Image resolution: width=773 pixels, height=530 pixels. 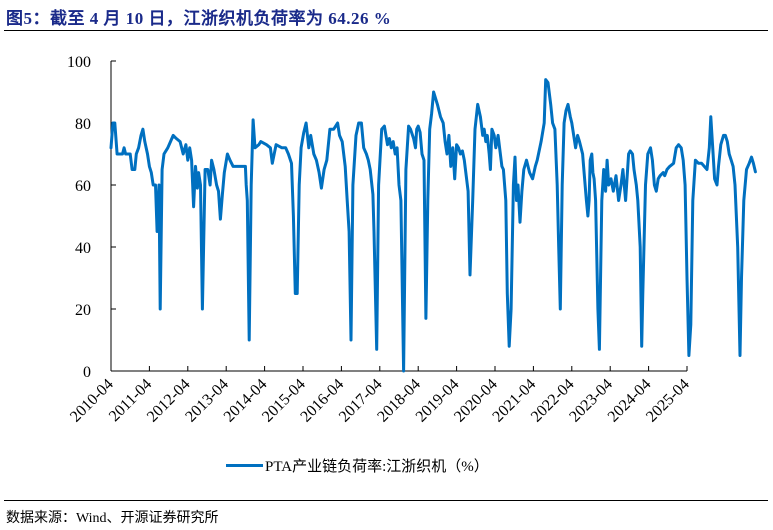 I want to click on x-tick-label: 2010-04, so click(x=92, y=401).